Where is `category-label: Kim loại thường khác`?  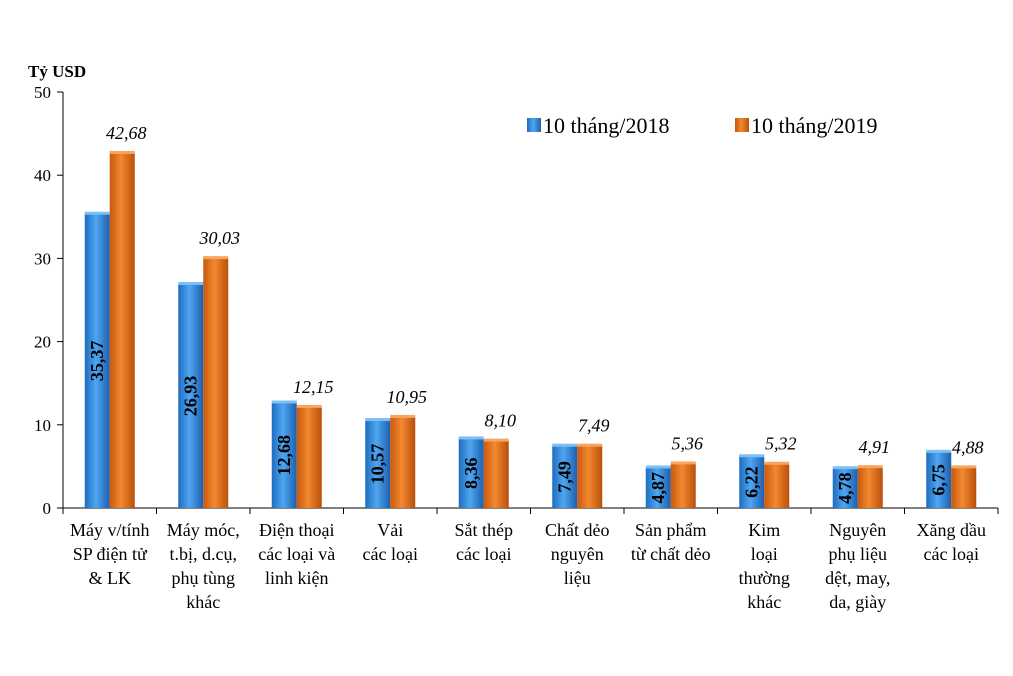
category-label: Kim loại thường khác is located at coordinates (764, 566).